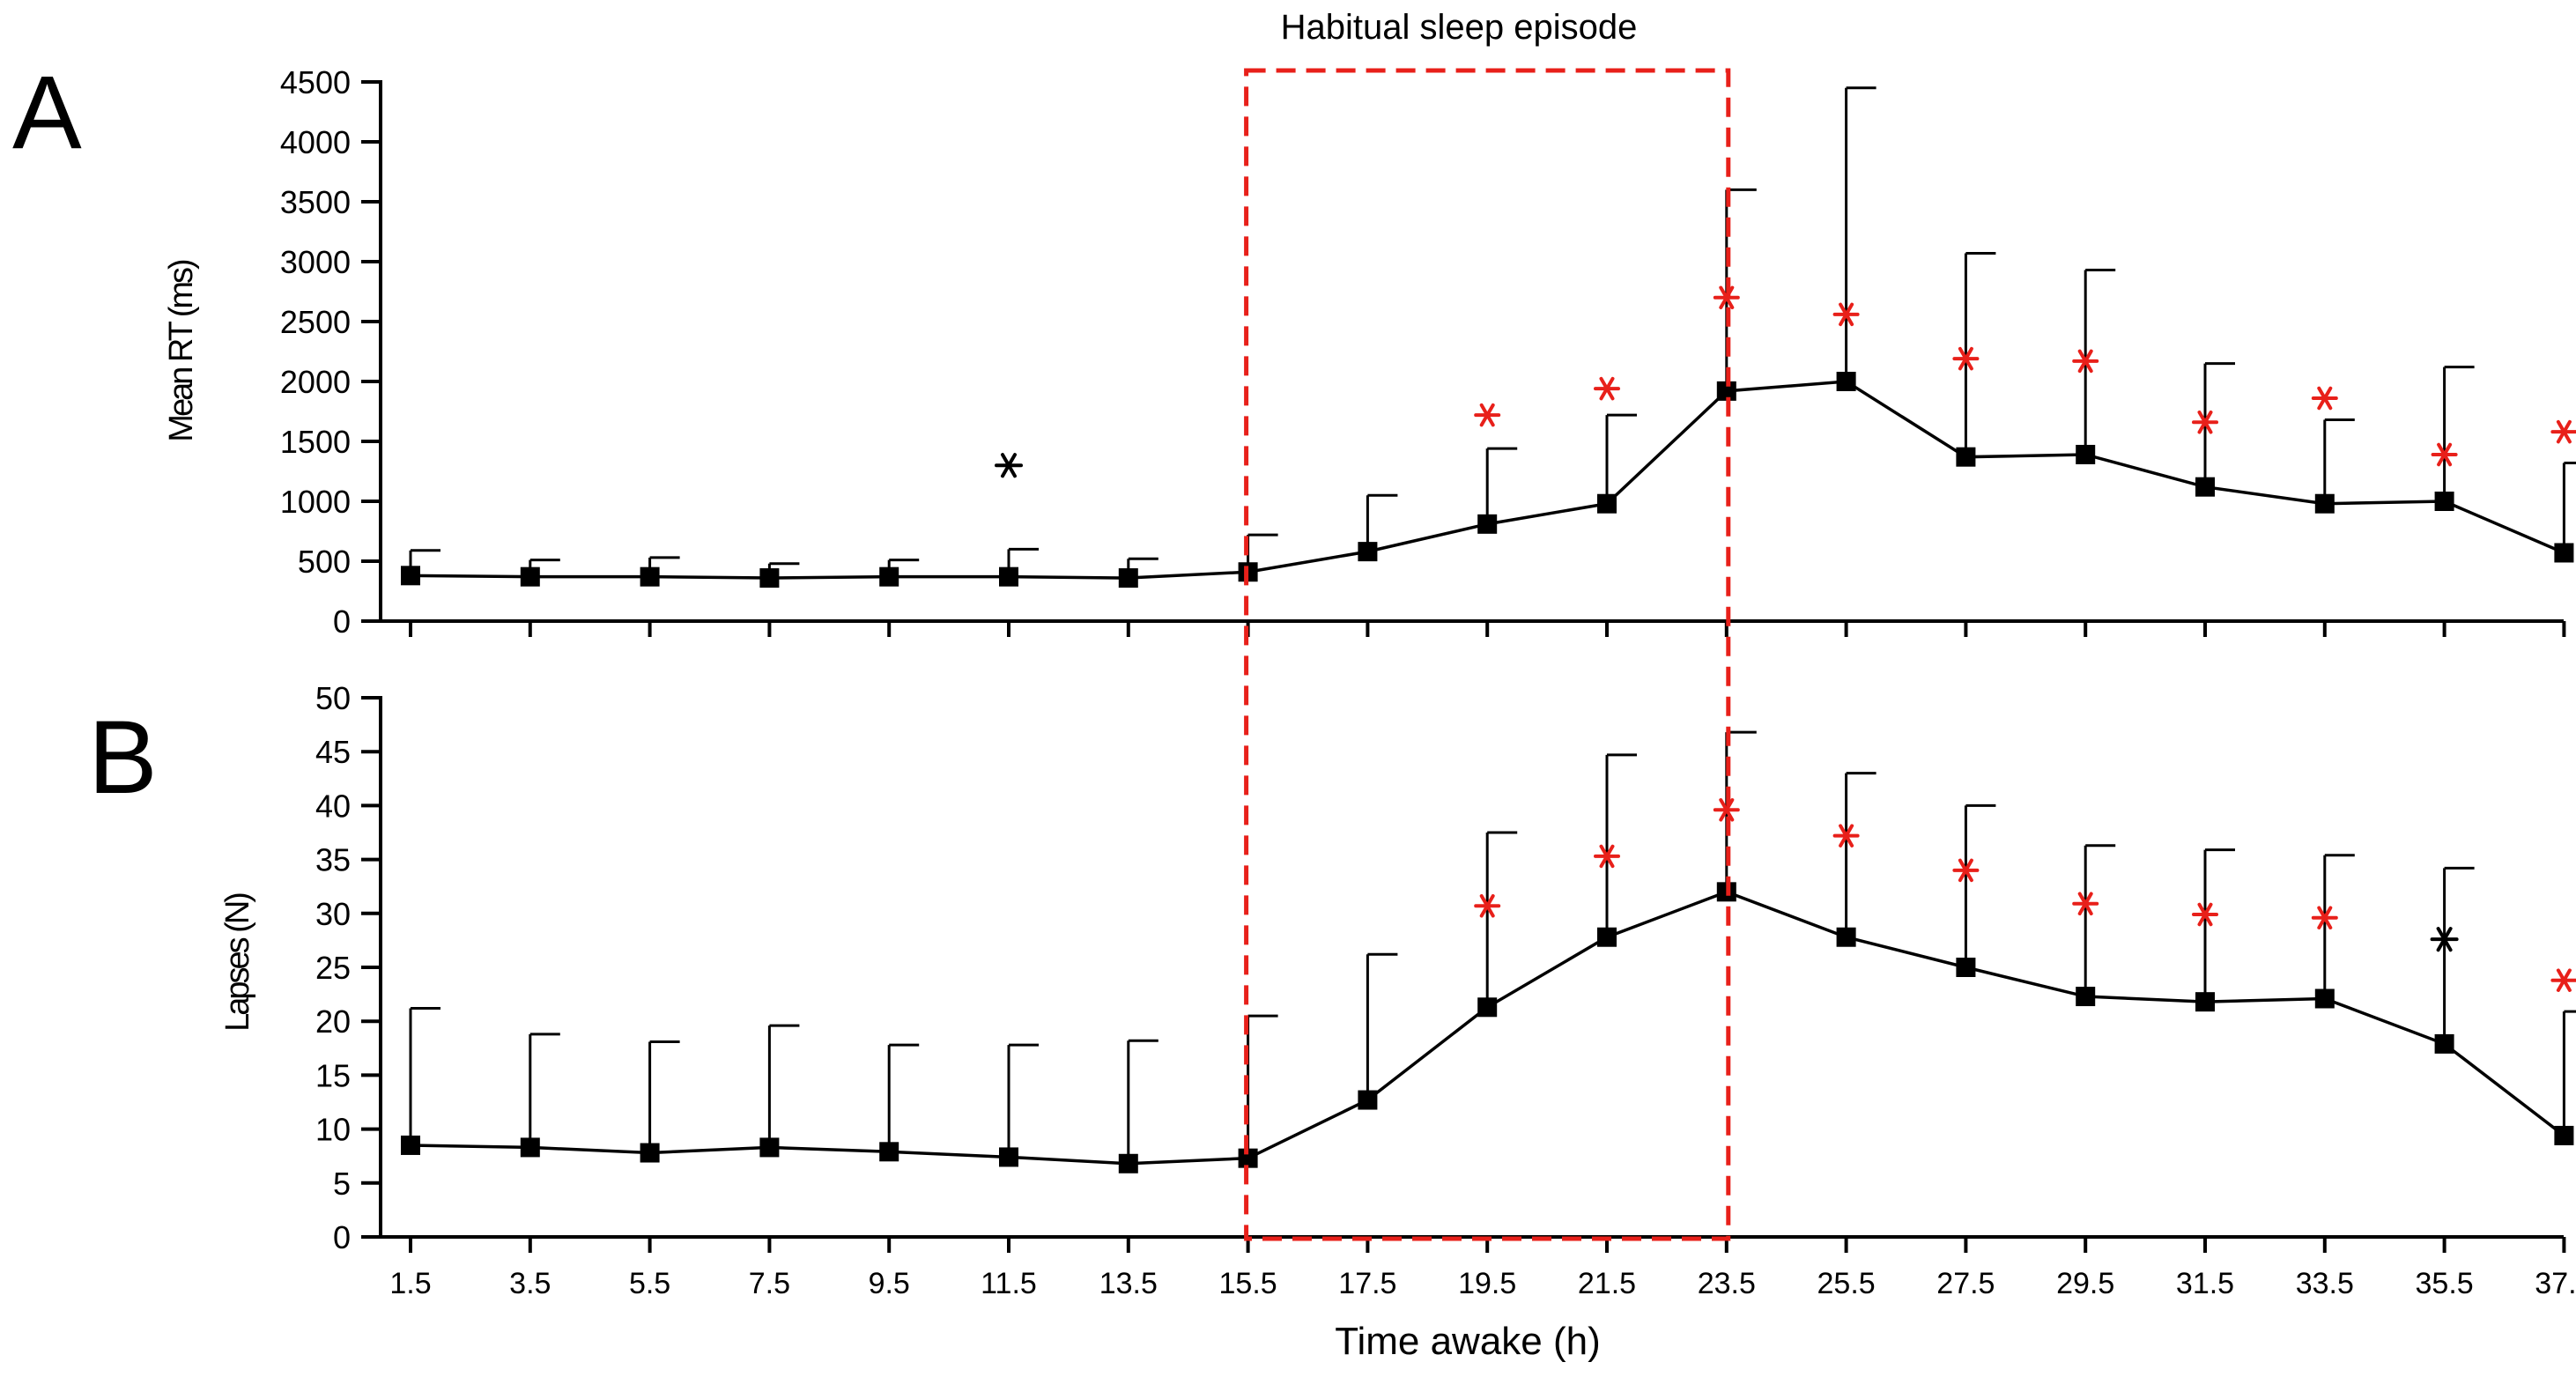  I want to click on x-tick-label: 25.5, so click(1846, 1283).